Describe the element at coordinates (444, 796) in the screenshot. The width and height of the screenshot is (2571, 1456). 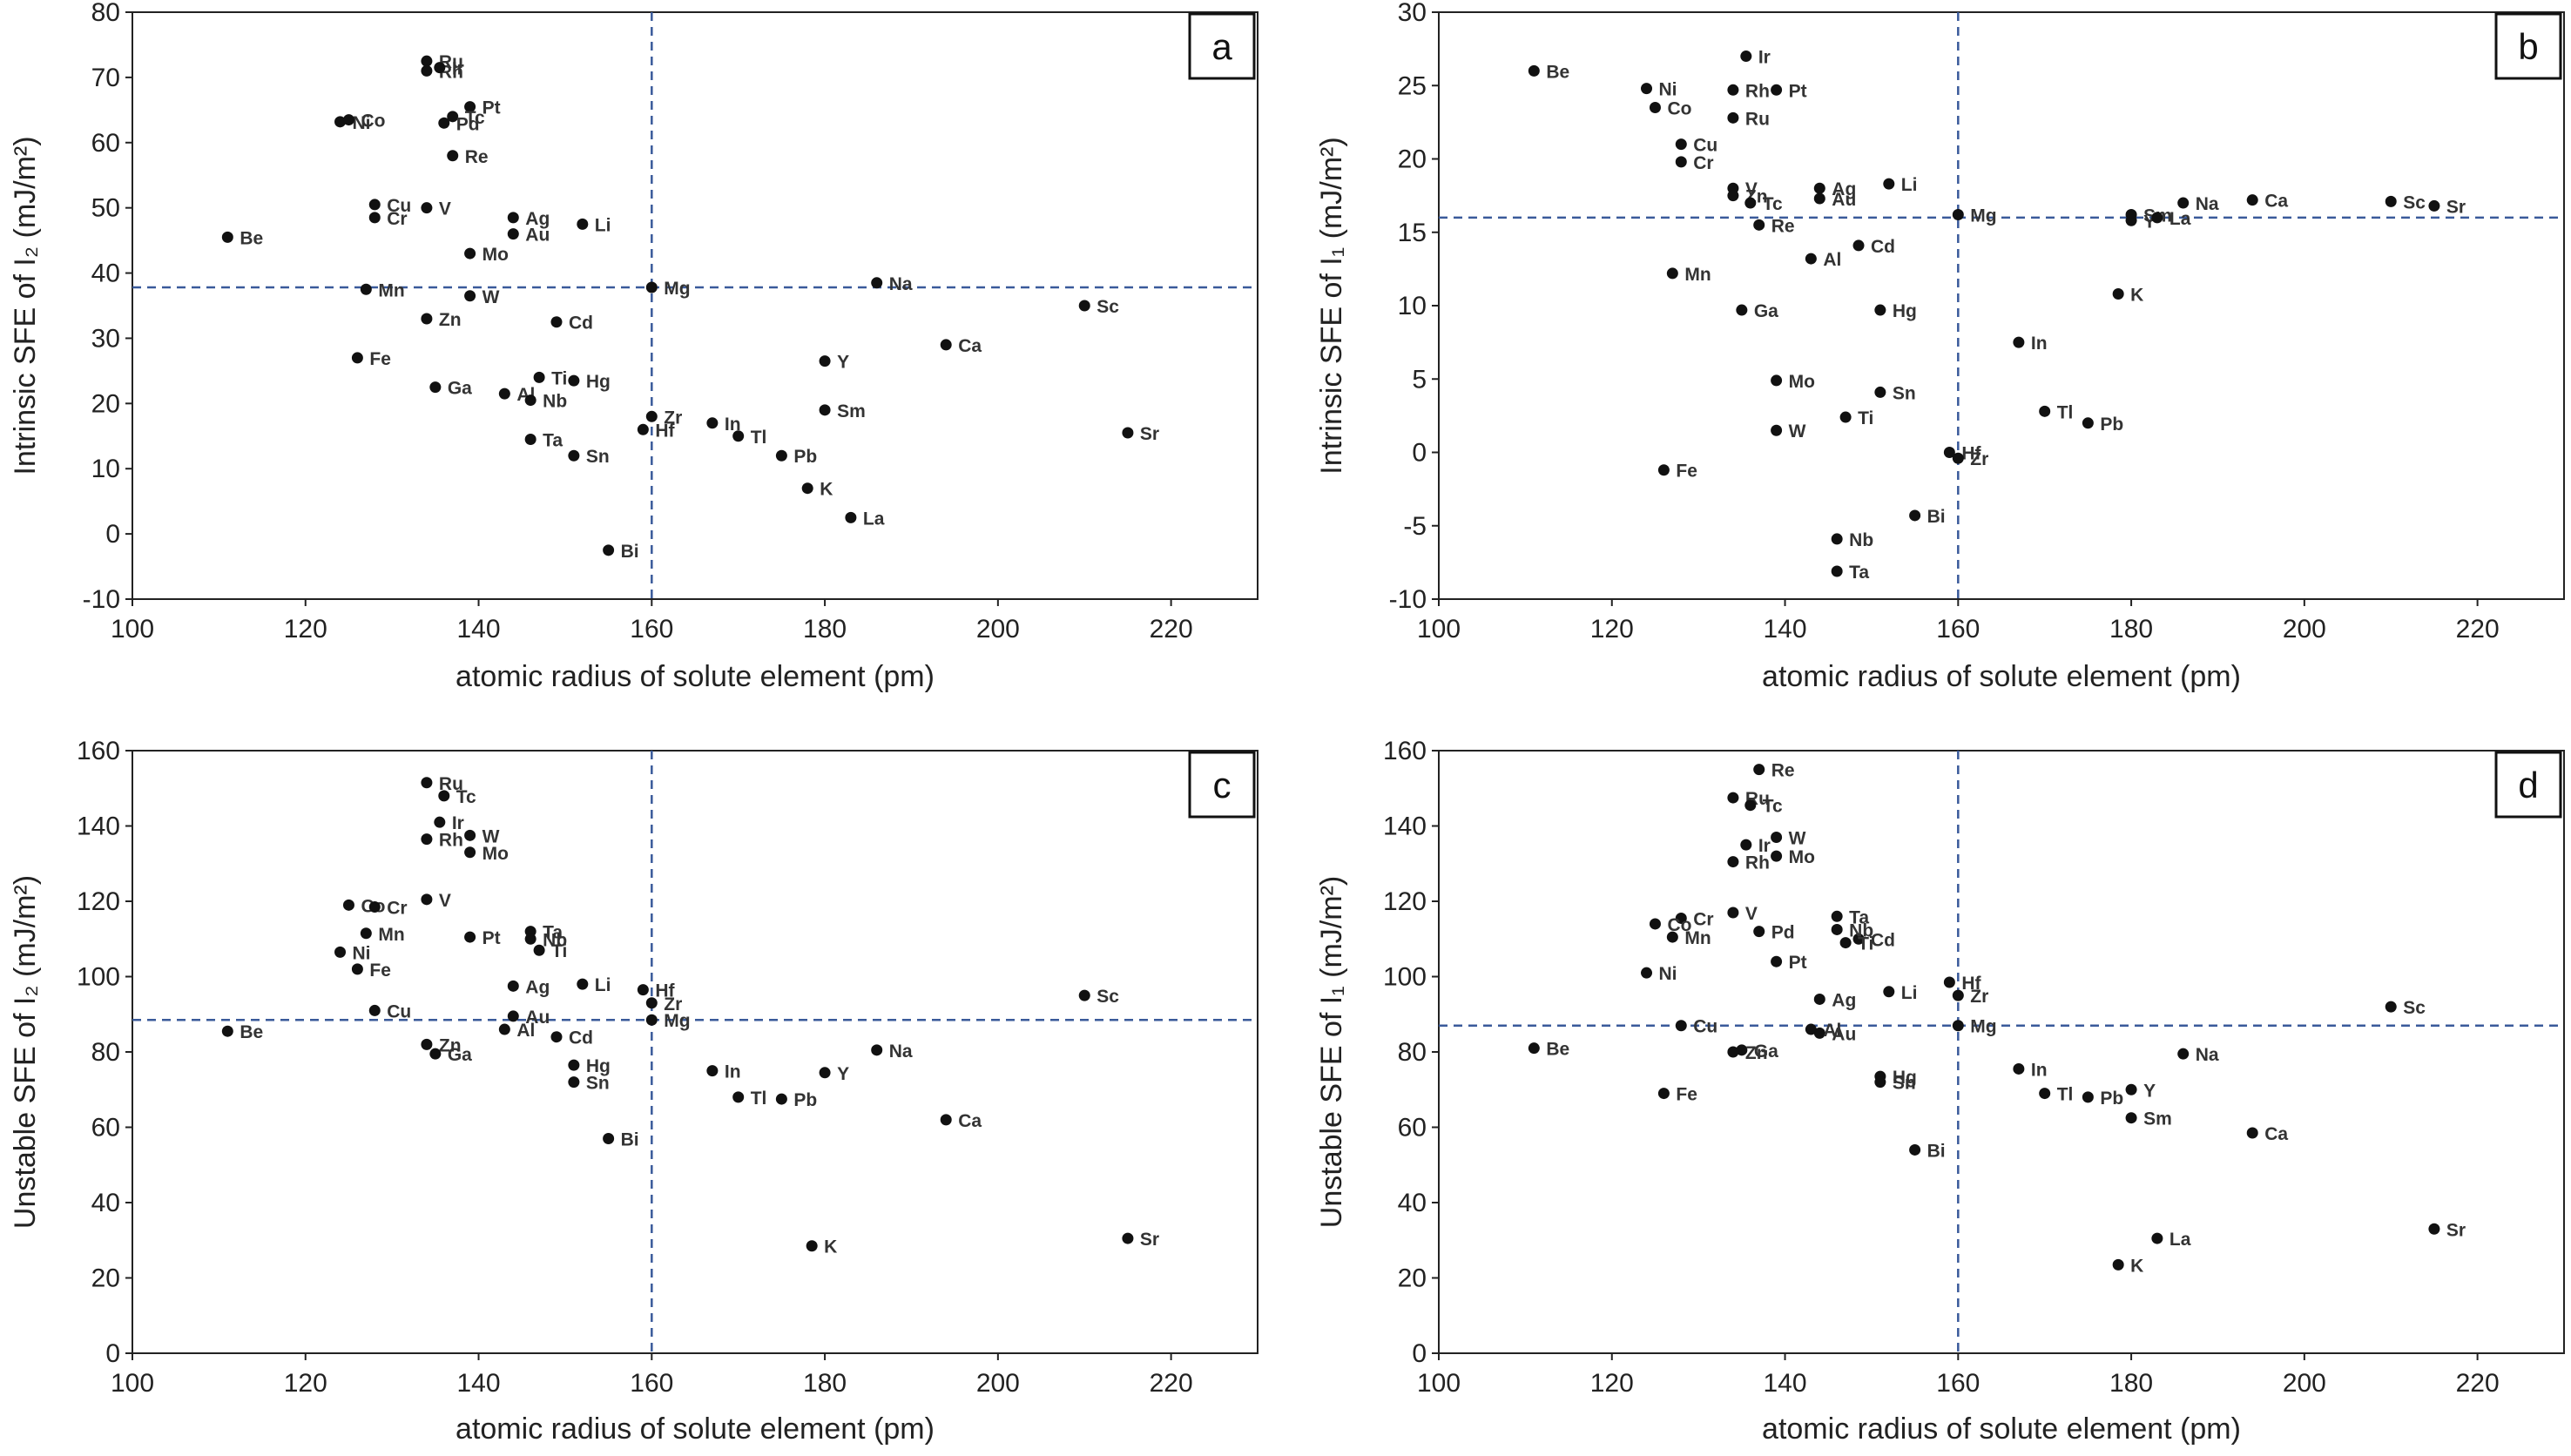
I see `data-point-tc` at that location.